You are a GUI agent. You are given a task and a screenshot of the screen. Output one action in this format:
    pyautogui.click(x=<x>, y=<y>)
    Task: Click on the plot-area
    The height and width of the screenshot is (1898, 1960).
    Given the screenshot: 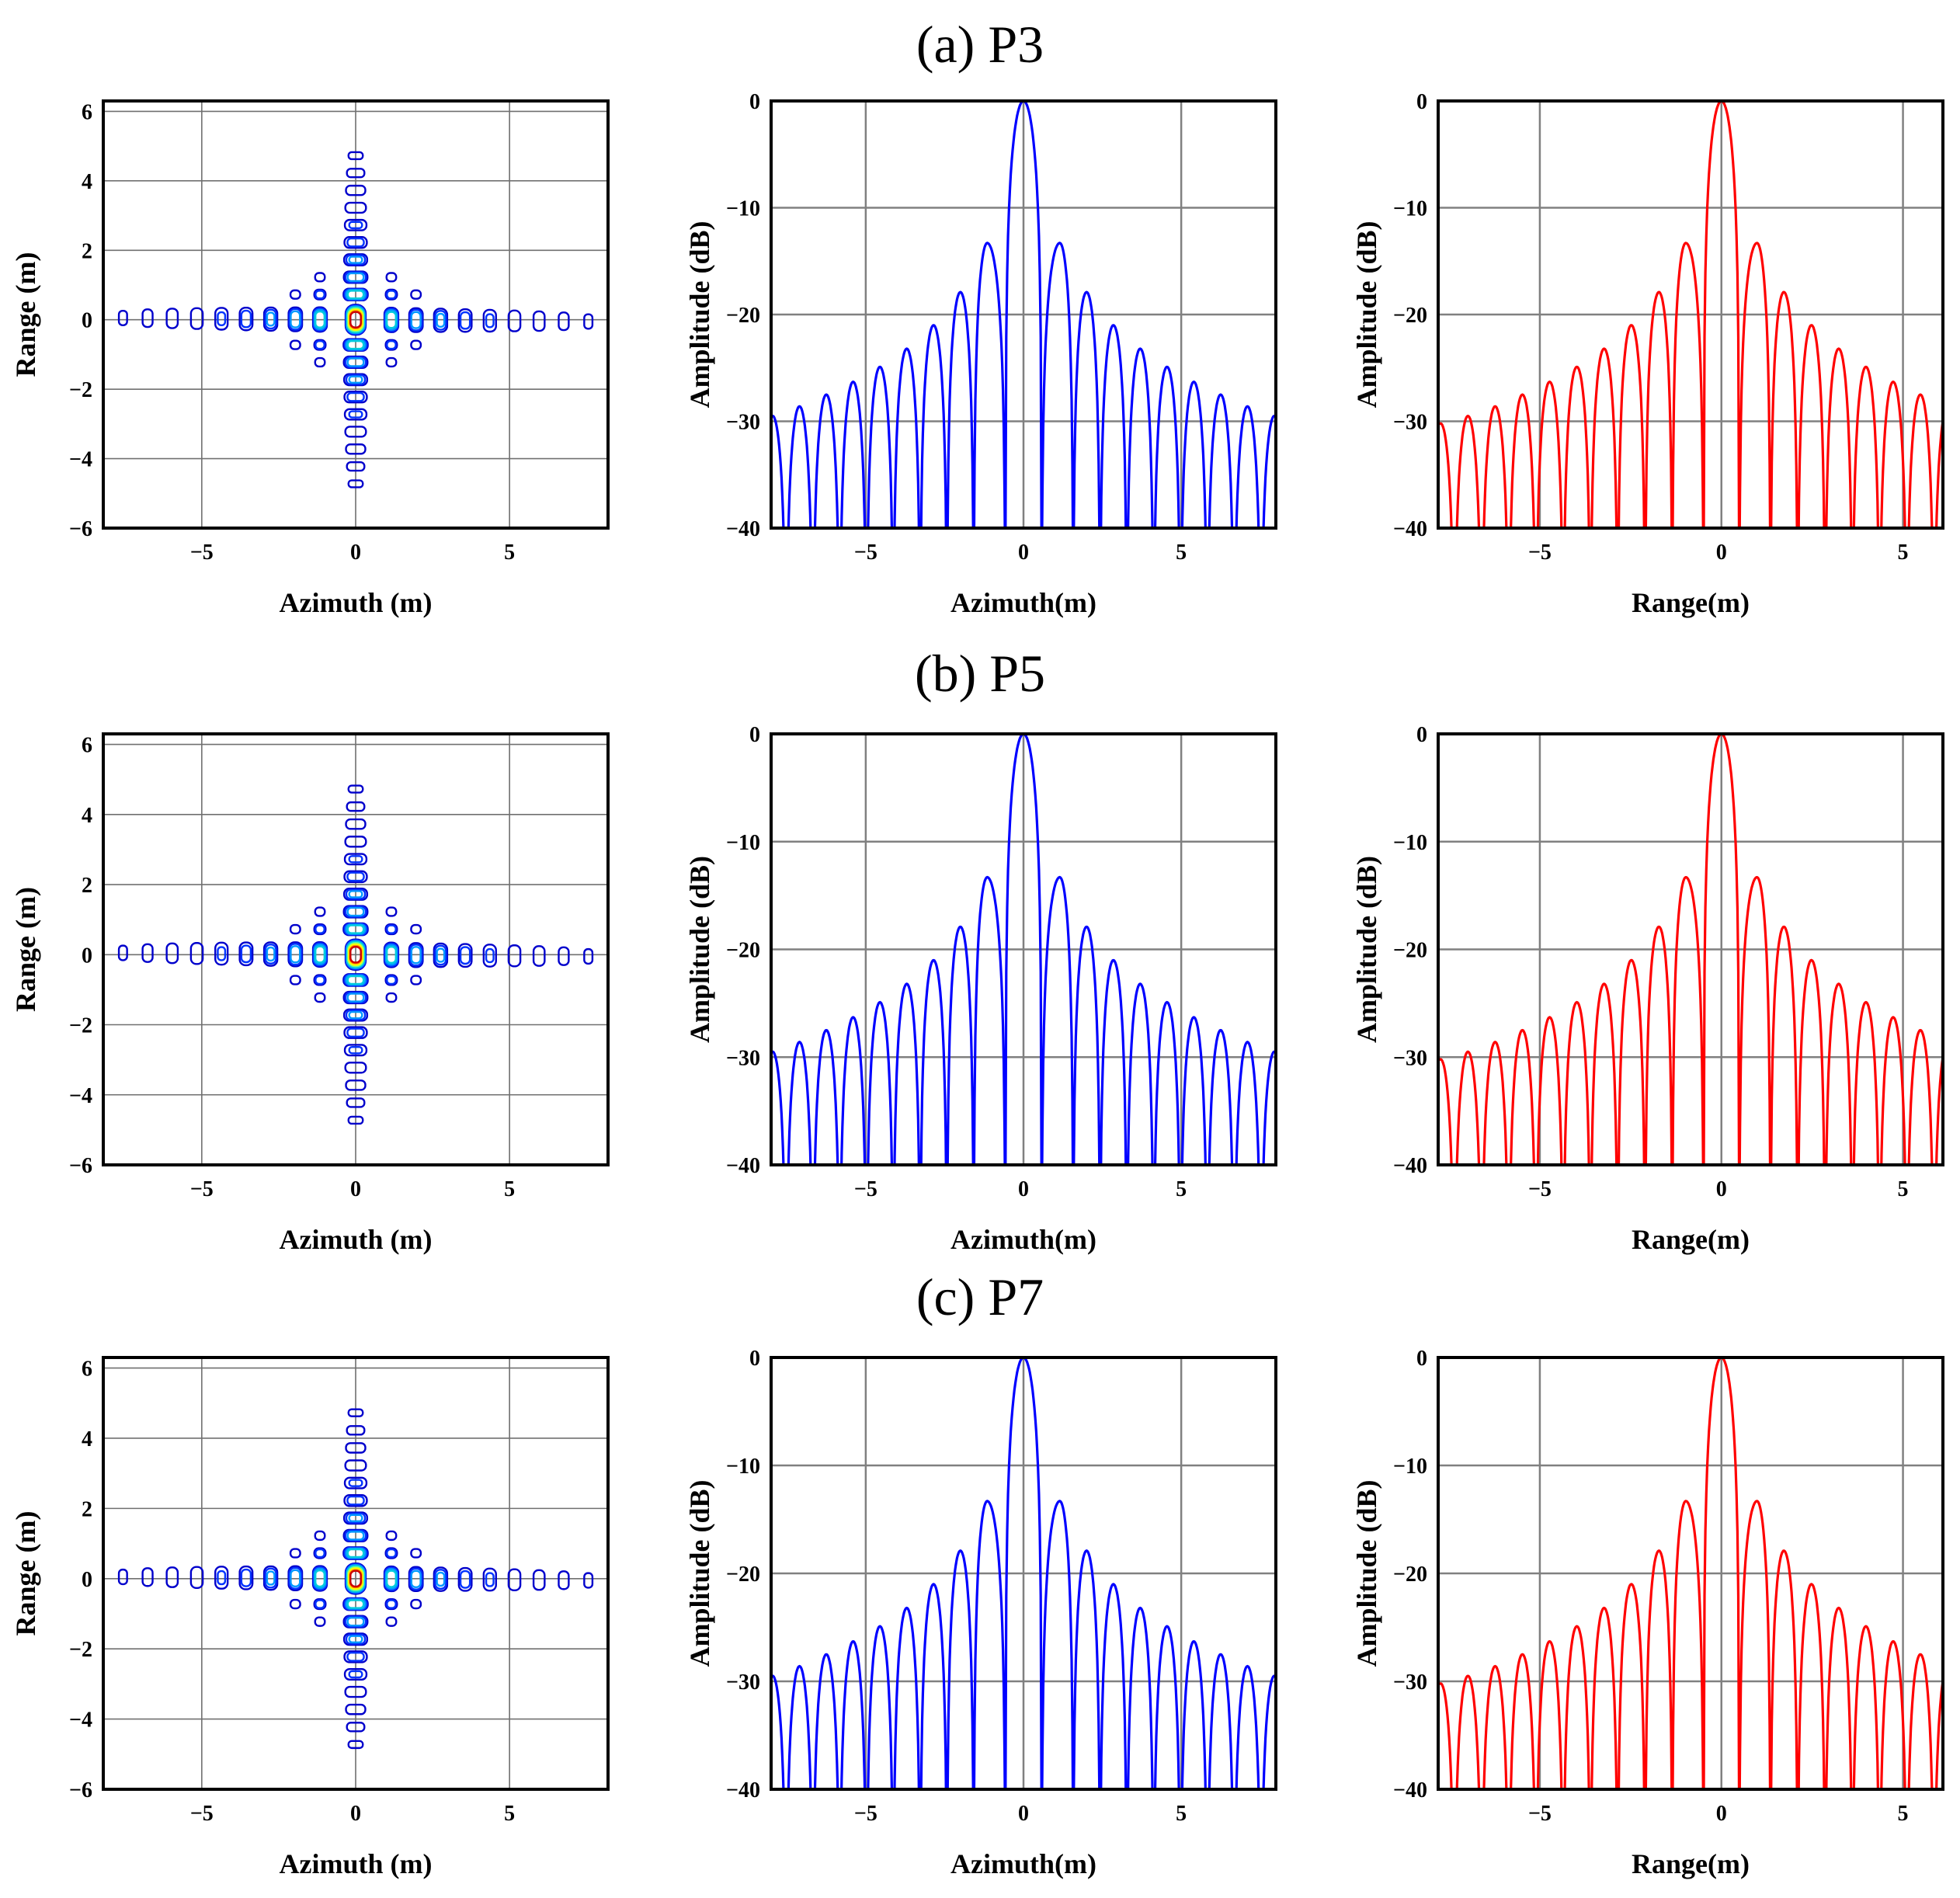 What is the action you would take?
    pyautogui.click(x=1023, y=314)
    